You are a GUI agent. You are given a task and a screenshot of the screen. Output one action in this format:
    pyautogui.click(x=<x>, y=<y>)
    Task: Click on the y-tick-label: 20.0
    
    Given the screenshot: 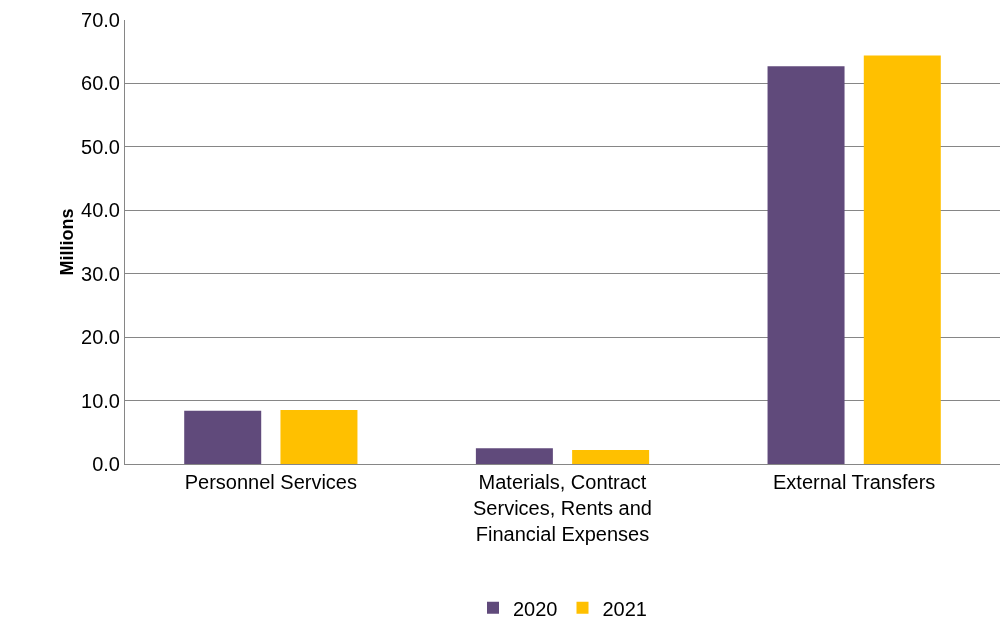 What is the action you would take?
    pyautogui.click(x=100, y=337)
    